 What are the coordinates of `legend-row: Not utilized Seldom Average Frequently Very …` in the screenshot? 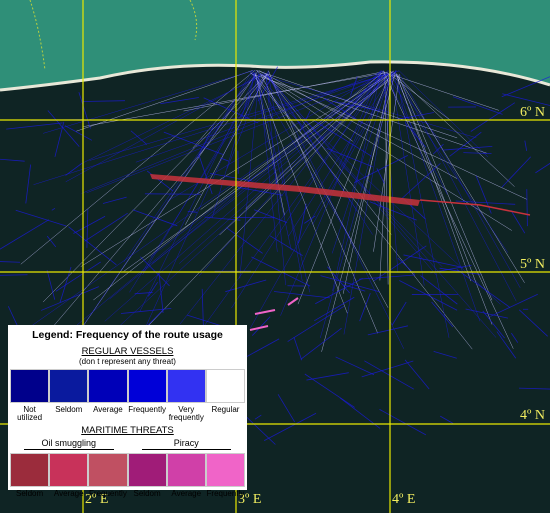 It's located at (128, 395).